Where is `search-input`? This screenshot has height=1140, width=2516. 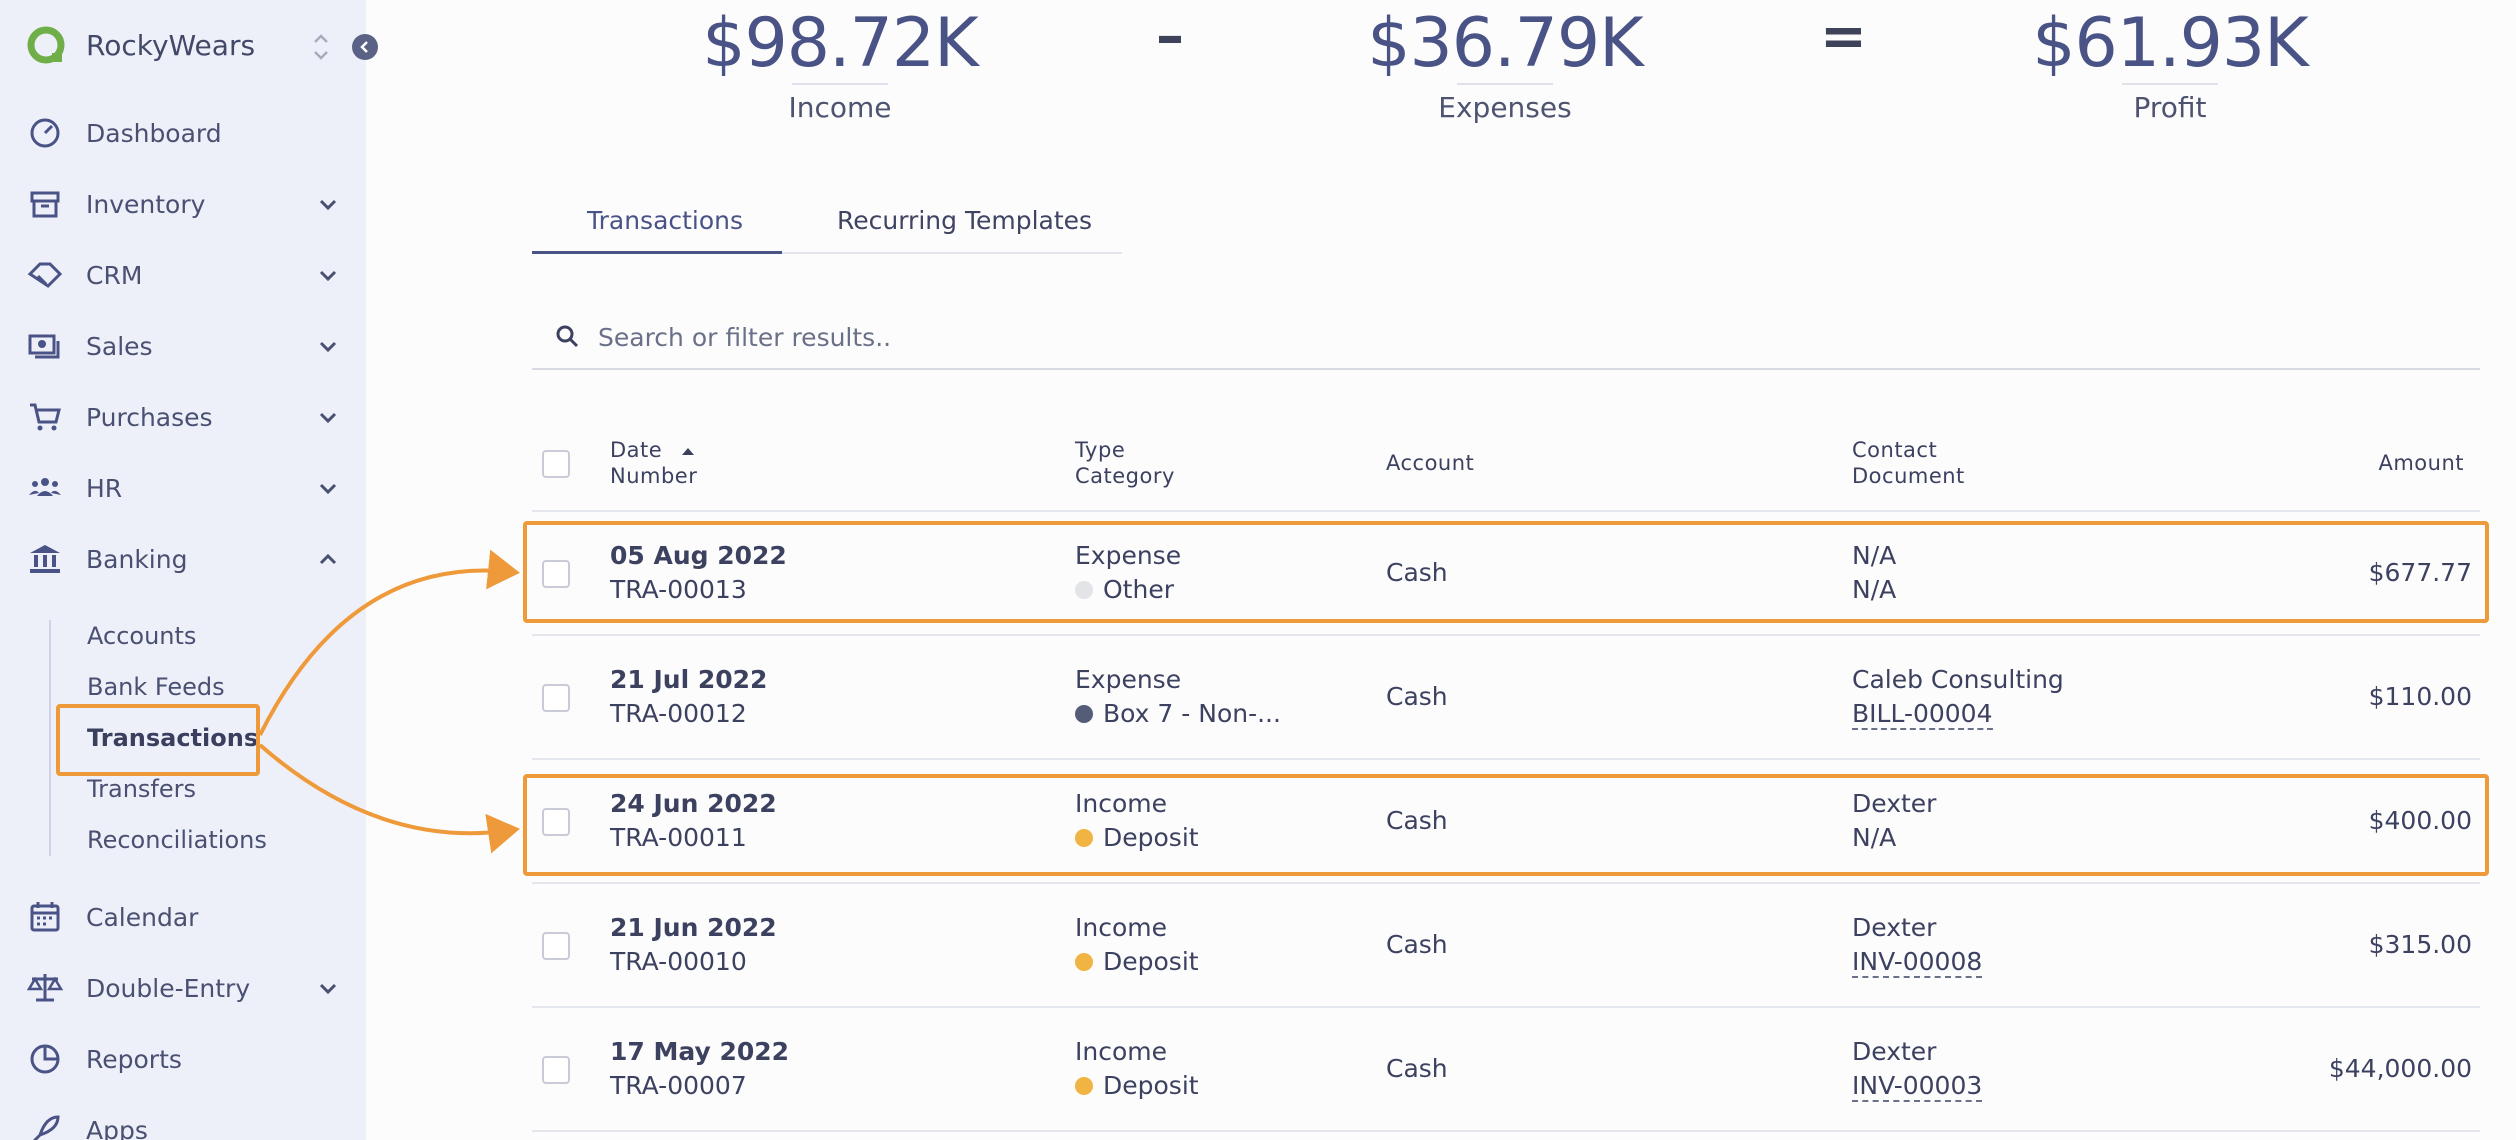 search-input is located at coordinates (1498, 337).